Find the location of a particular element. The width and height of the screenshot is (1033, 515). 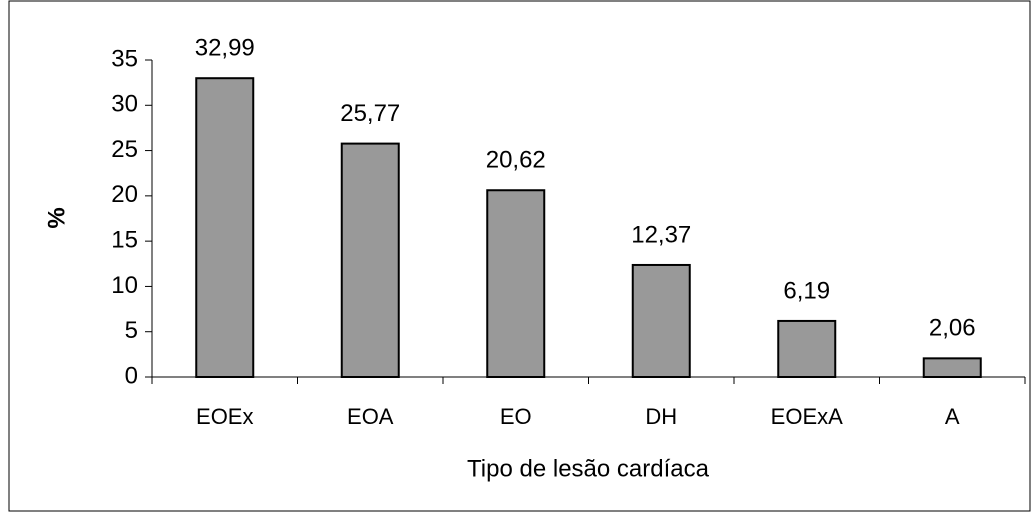

x-tick-label: EOExA is located at coordinates (807, 416).